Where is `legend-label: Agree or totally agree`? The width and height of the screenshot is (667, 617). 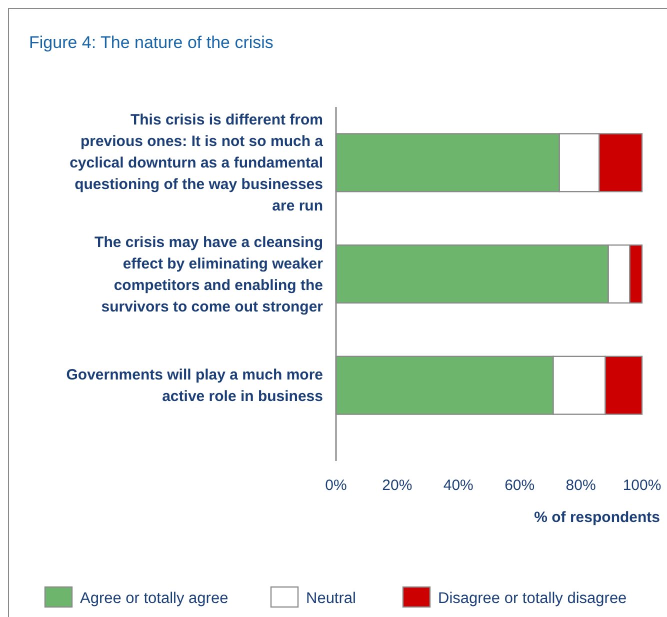 legend-label: Agree or totally agree is located at coordinates (154, 598).